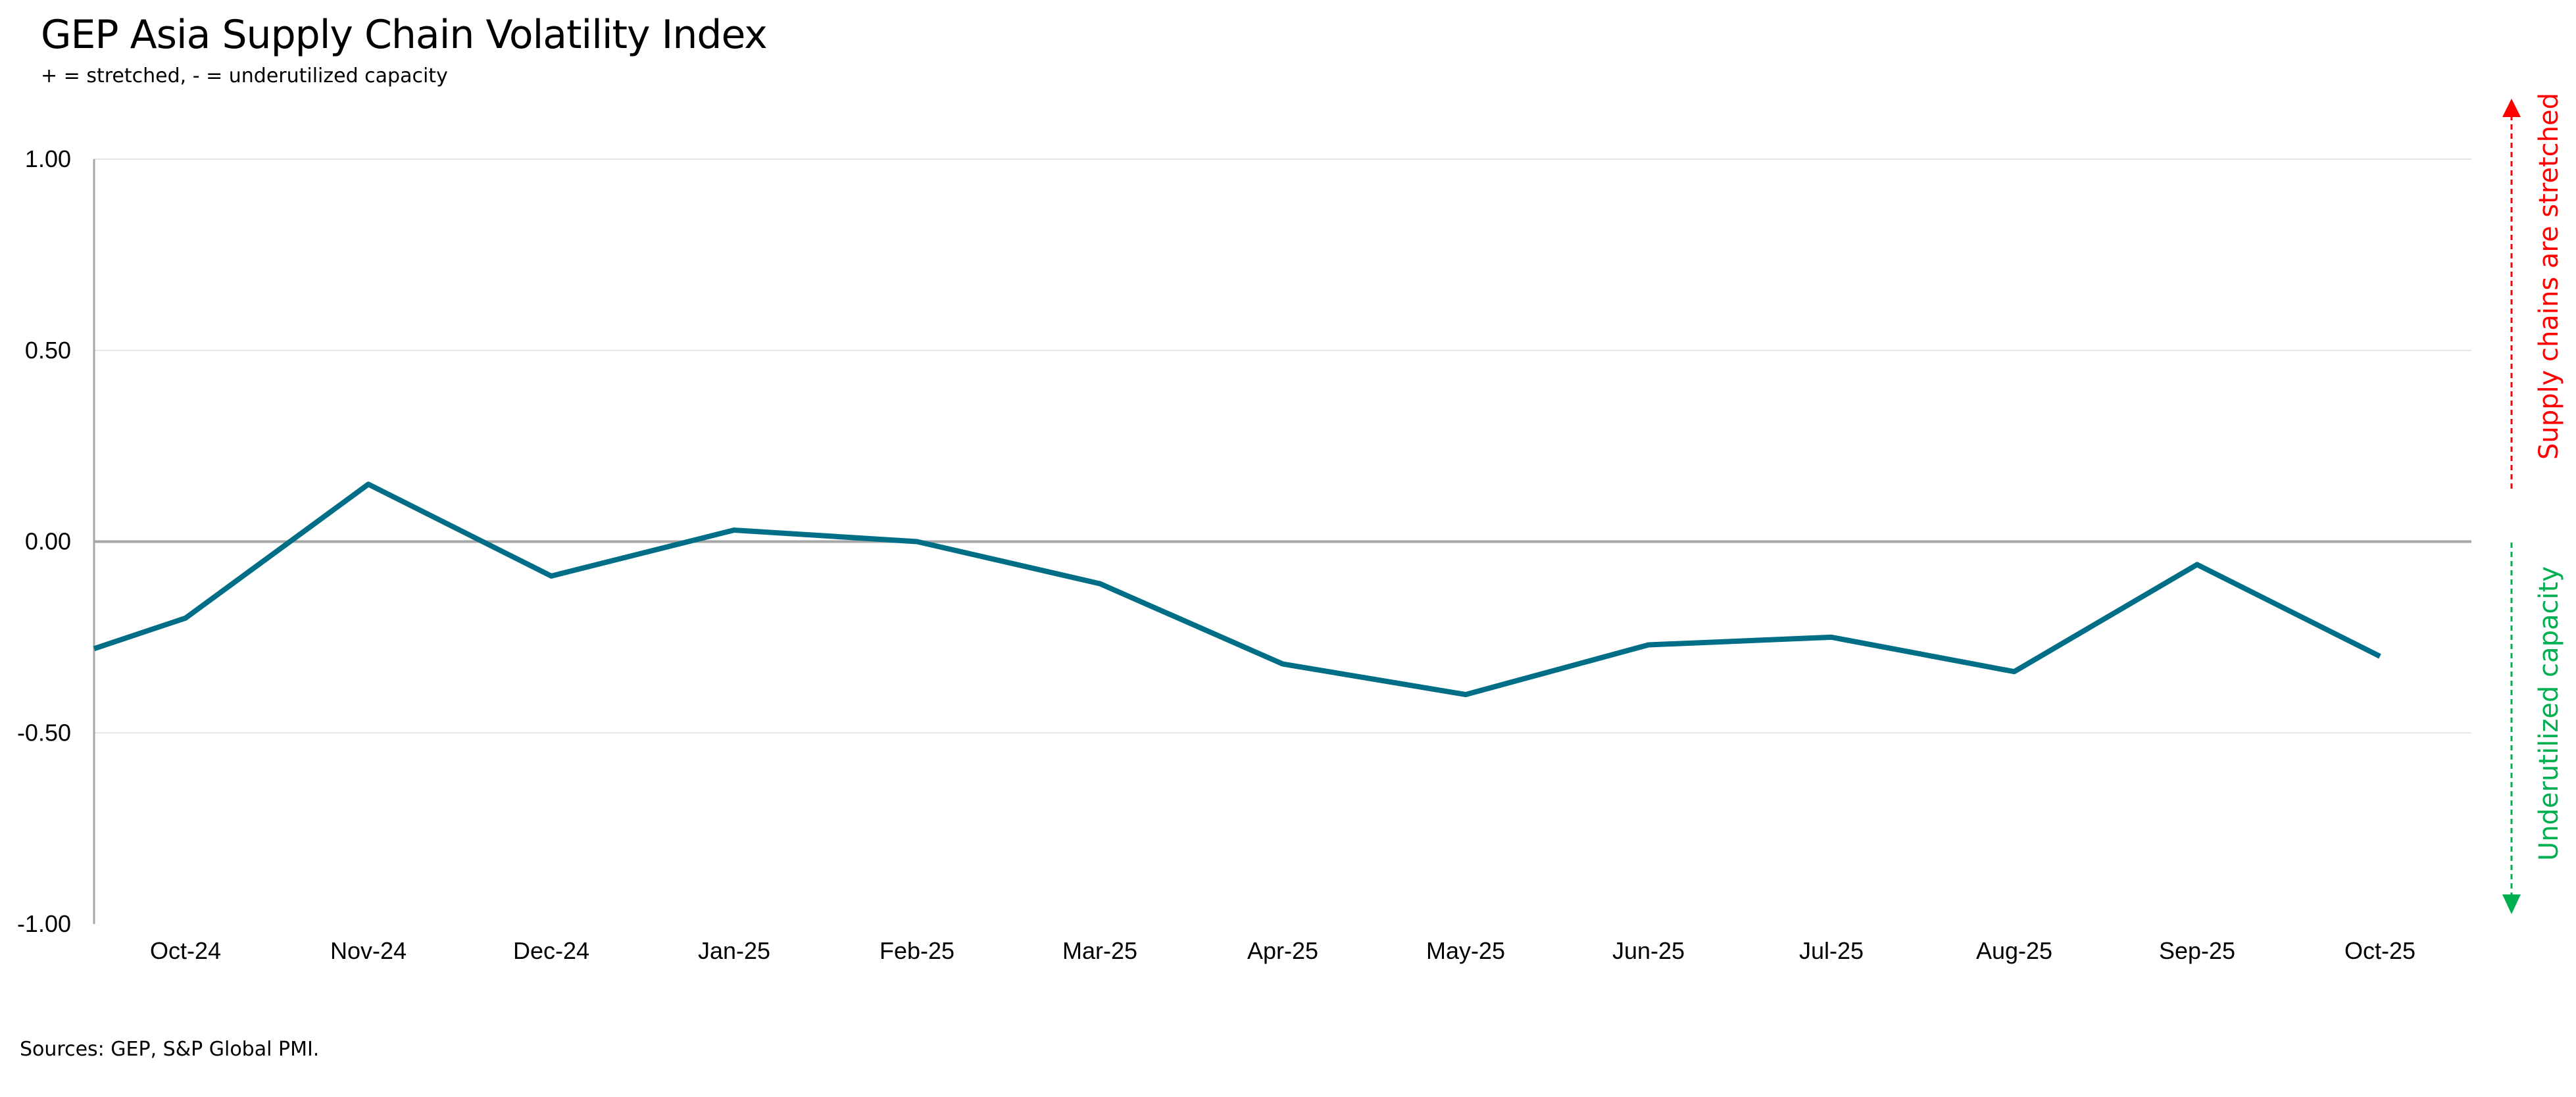 The image size is (2576, 1097). What do you see at coordinates (2014, 950) in the screenshot?
I see `x-tick-label: Aug-25` at bounding box center [2014, 950].